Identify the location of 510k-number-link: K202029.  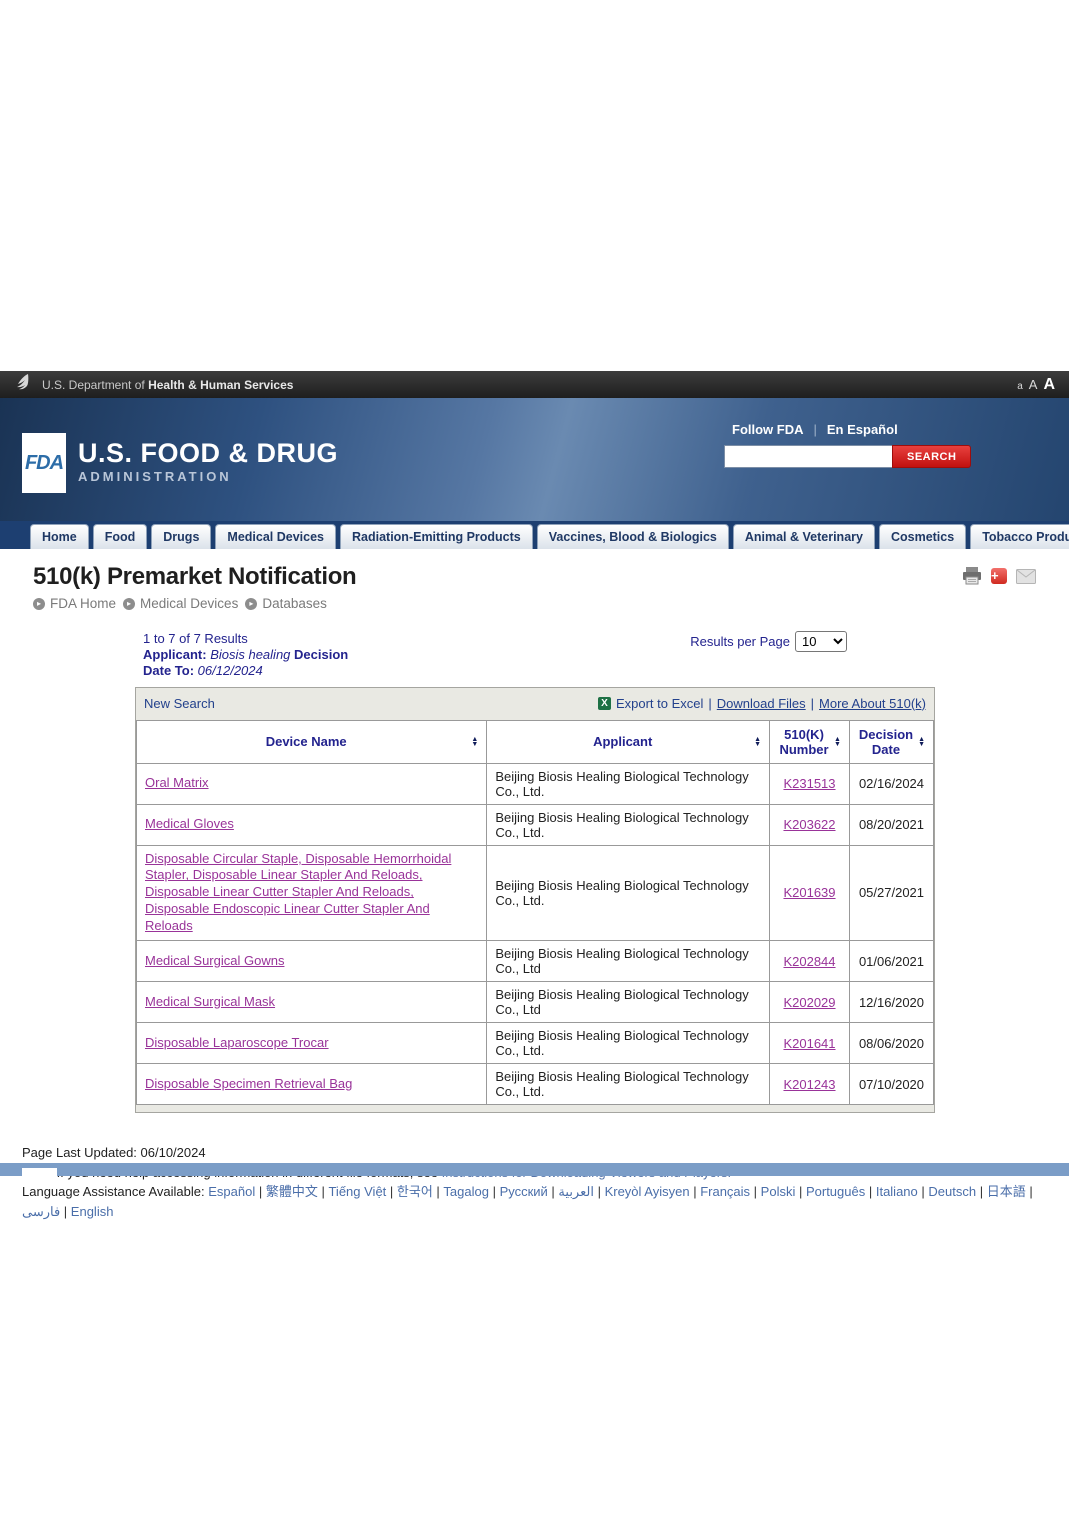
(809, 1002).